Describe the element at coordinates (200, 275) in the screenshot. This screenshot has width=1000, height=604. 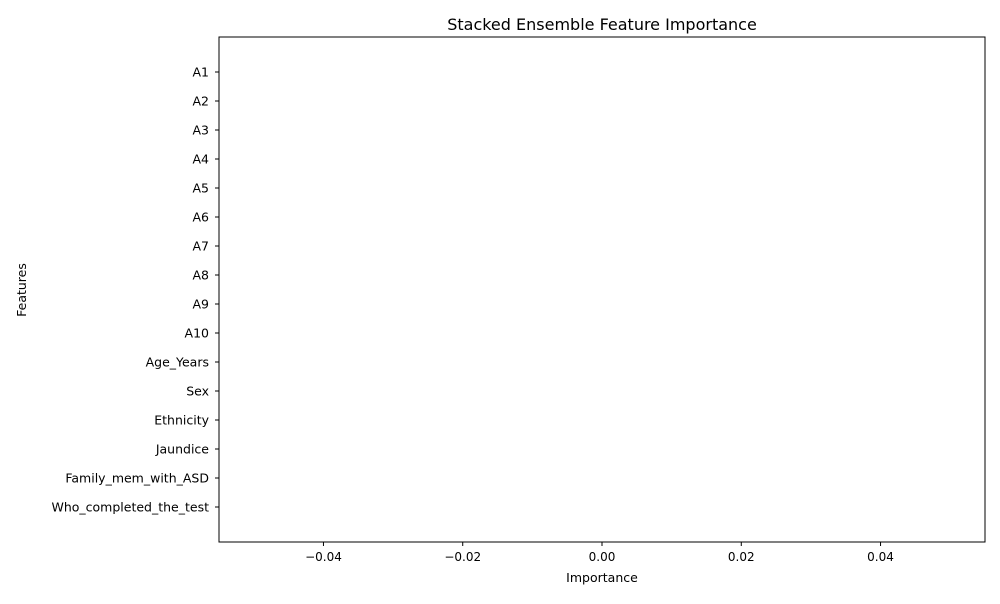
I see `y-tick-label: A8` at that location.